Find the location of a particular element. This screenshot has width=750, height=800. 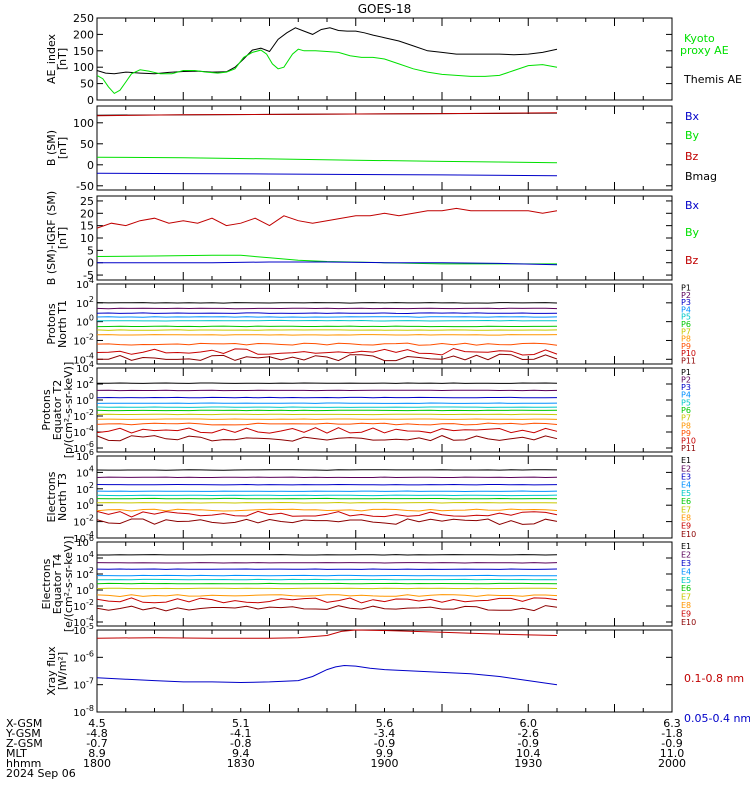

y-tick-label: 10 is located at coordinates (87, 238).